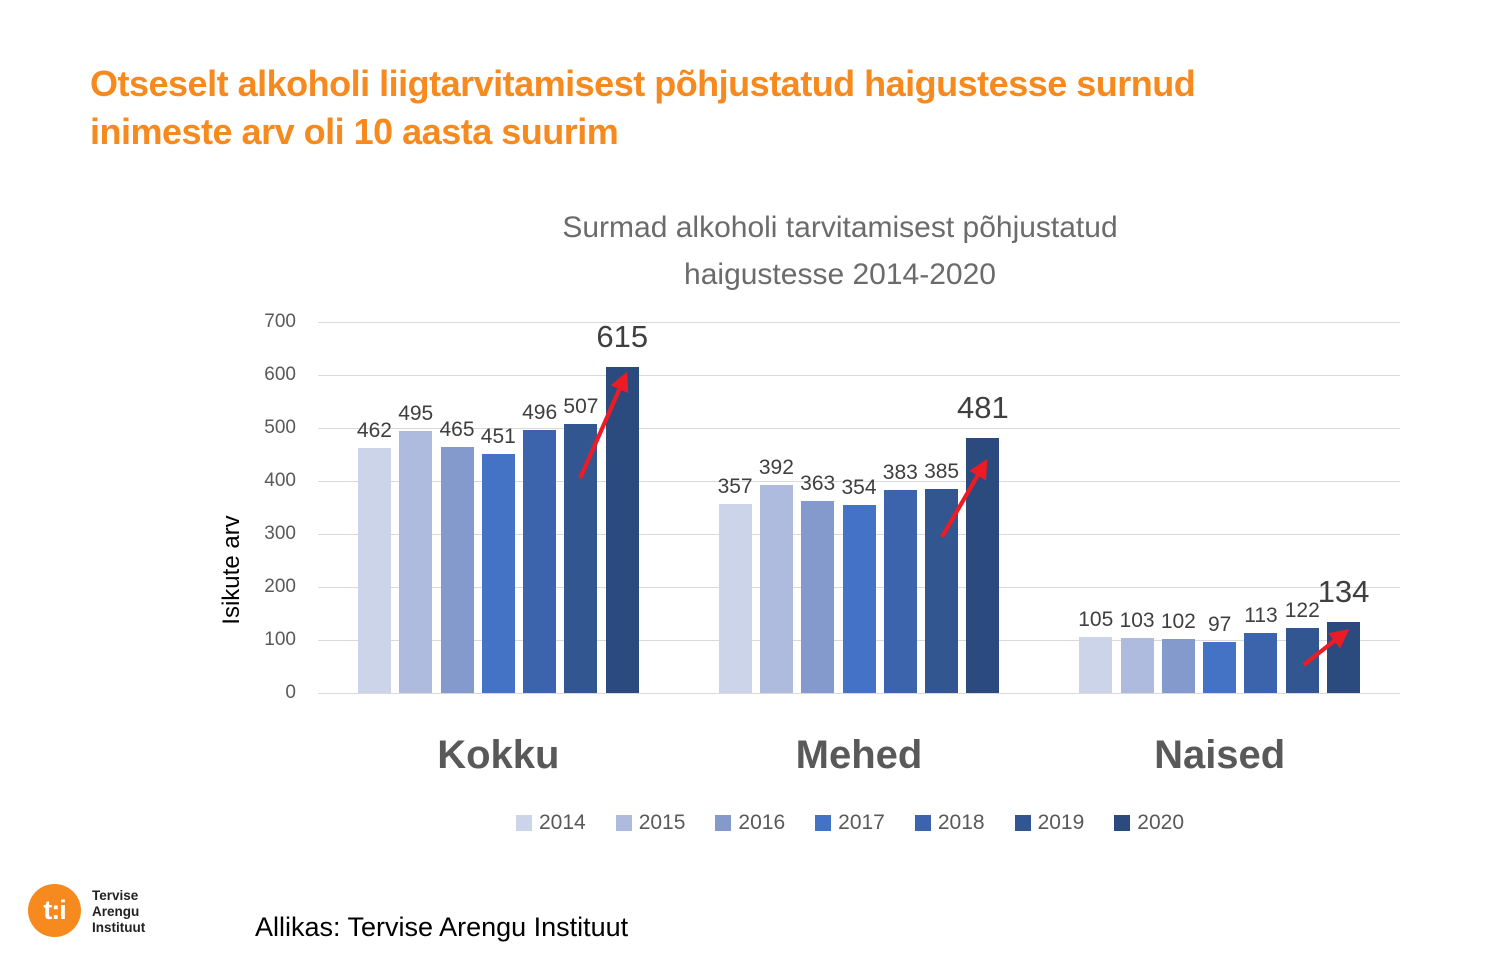 The height and width of the screenshot is (957, 1507). I want to click on bar-label-mehed-2020: 481, so click(983, 408).